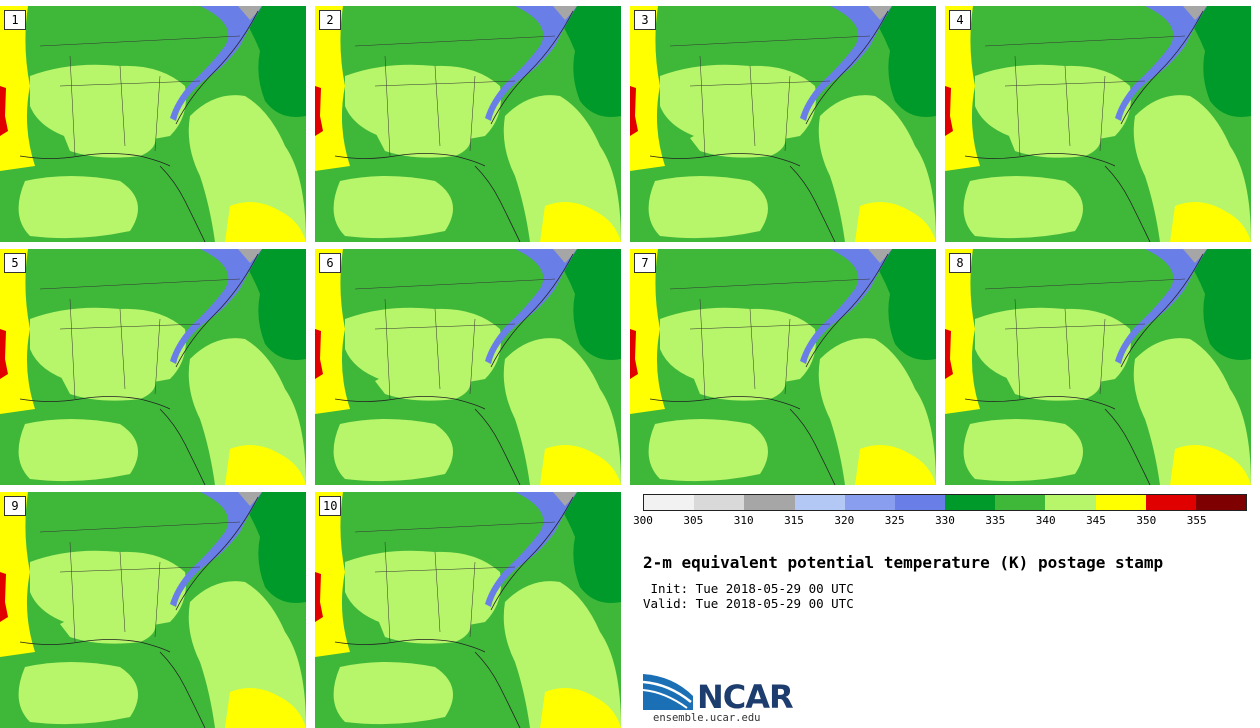 The width and height of the screenshot is (1260, 728). What do you see at coordinates (748, 588) in the screenshot?
I see `init-time: Init: Tue 2018-05-29 00 UTC` at bounding box center [748, 588].